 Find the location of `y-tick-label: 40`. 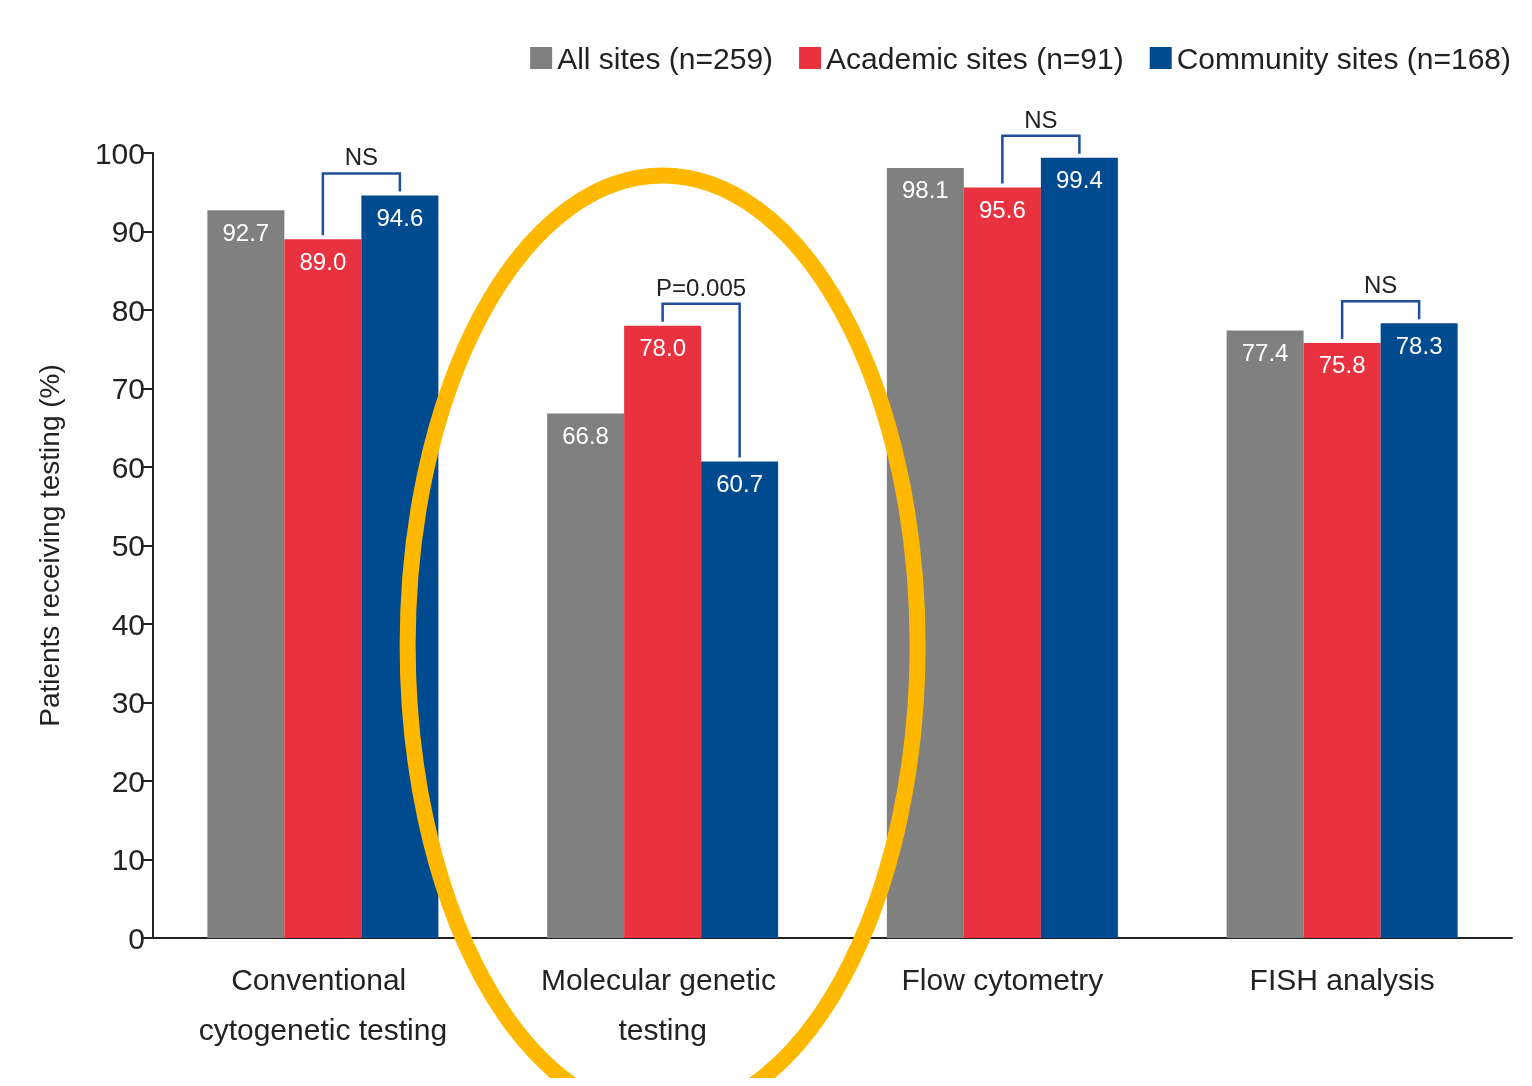

y-tick-label: 40 is located at coordinates (128, 624).